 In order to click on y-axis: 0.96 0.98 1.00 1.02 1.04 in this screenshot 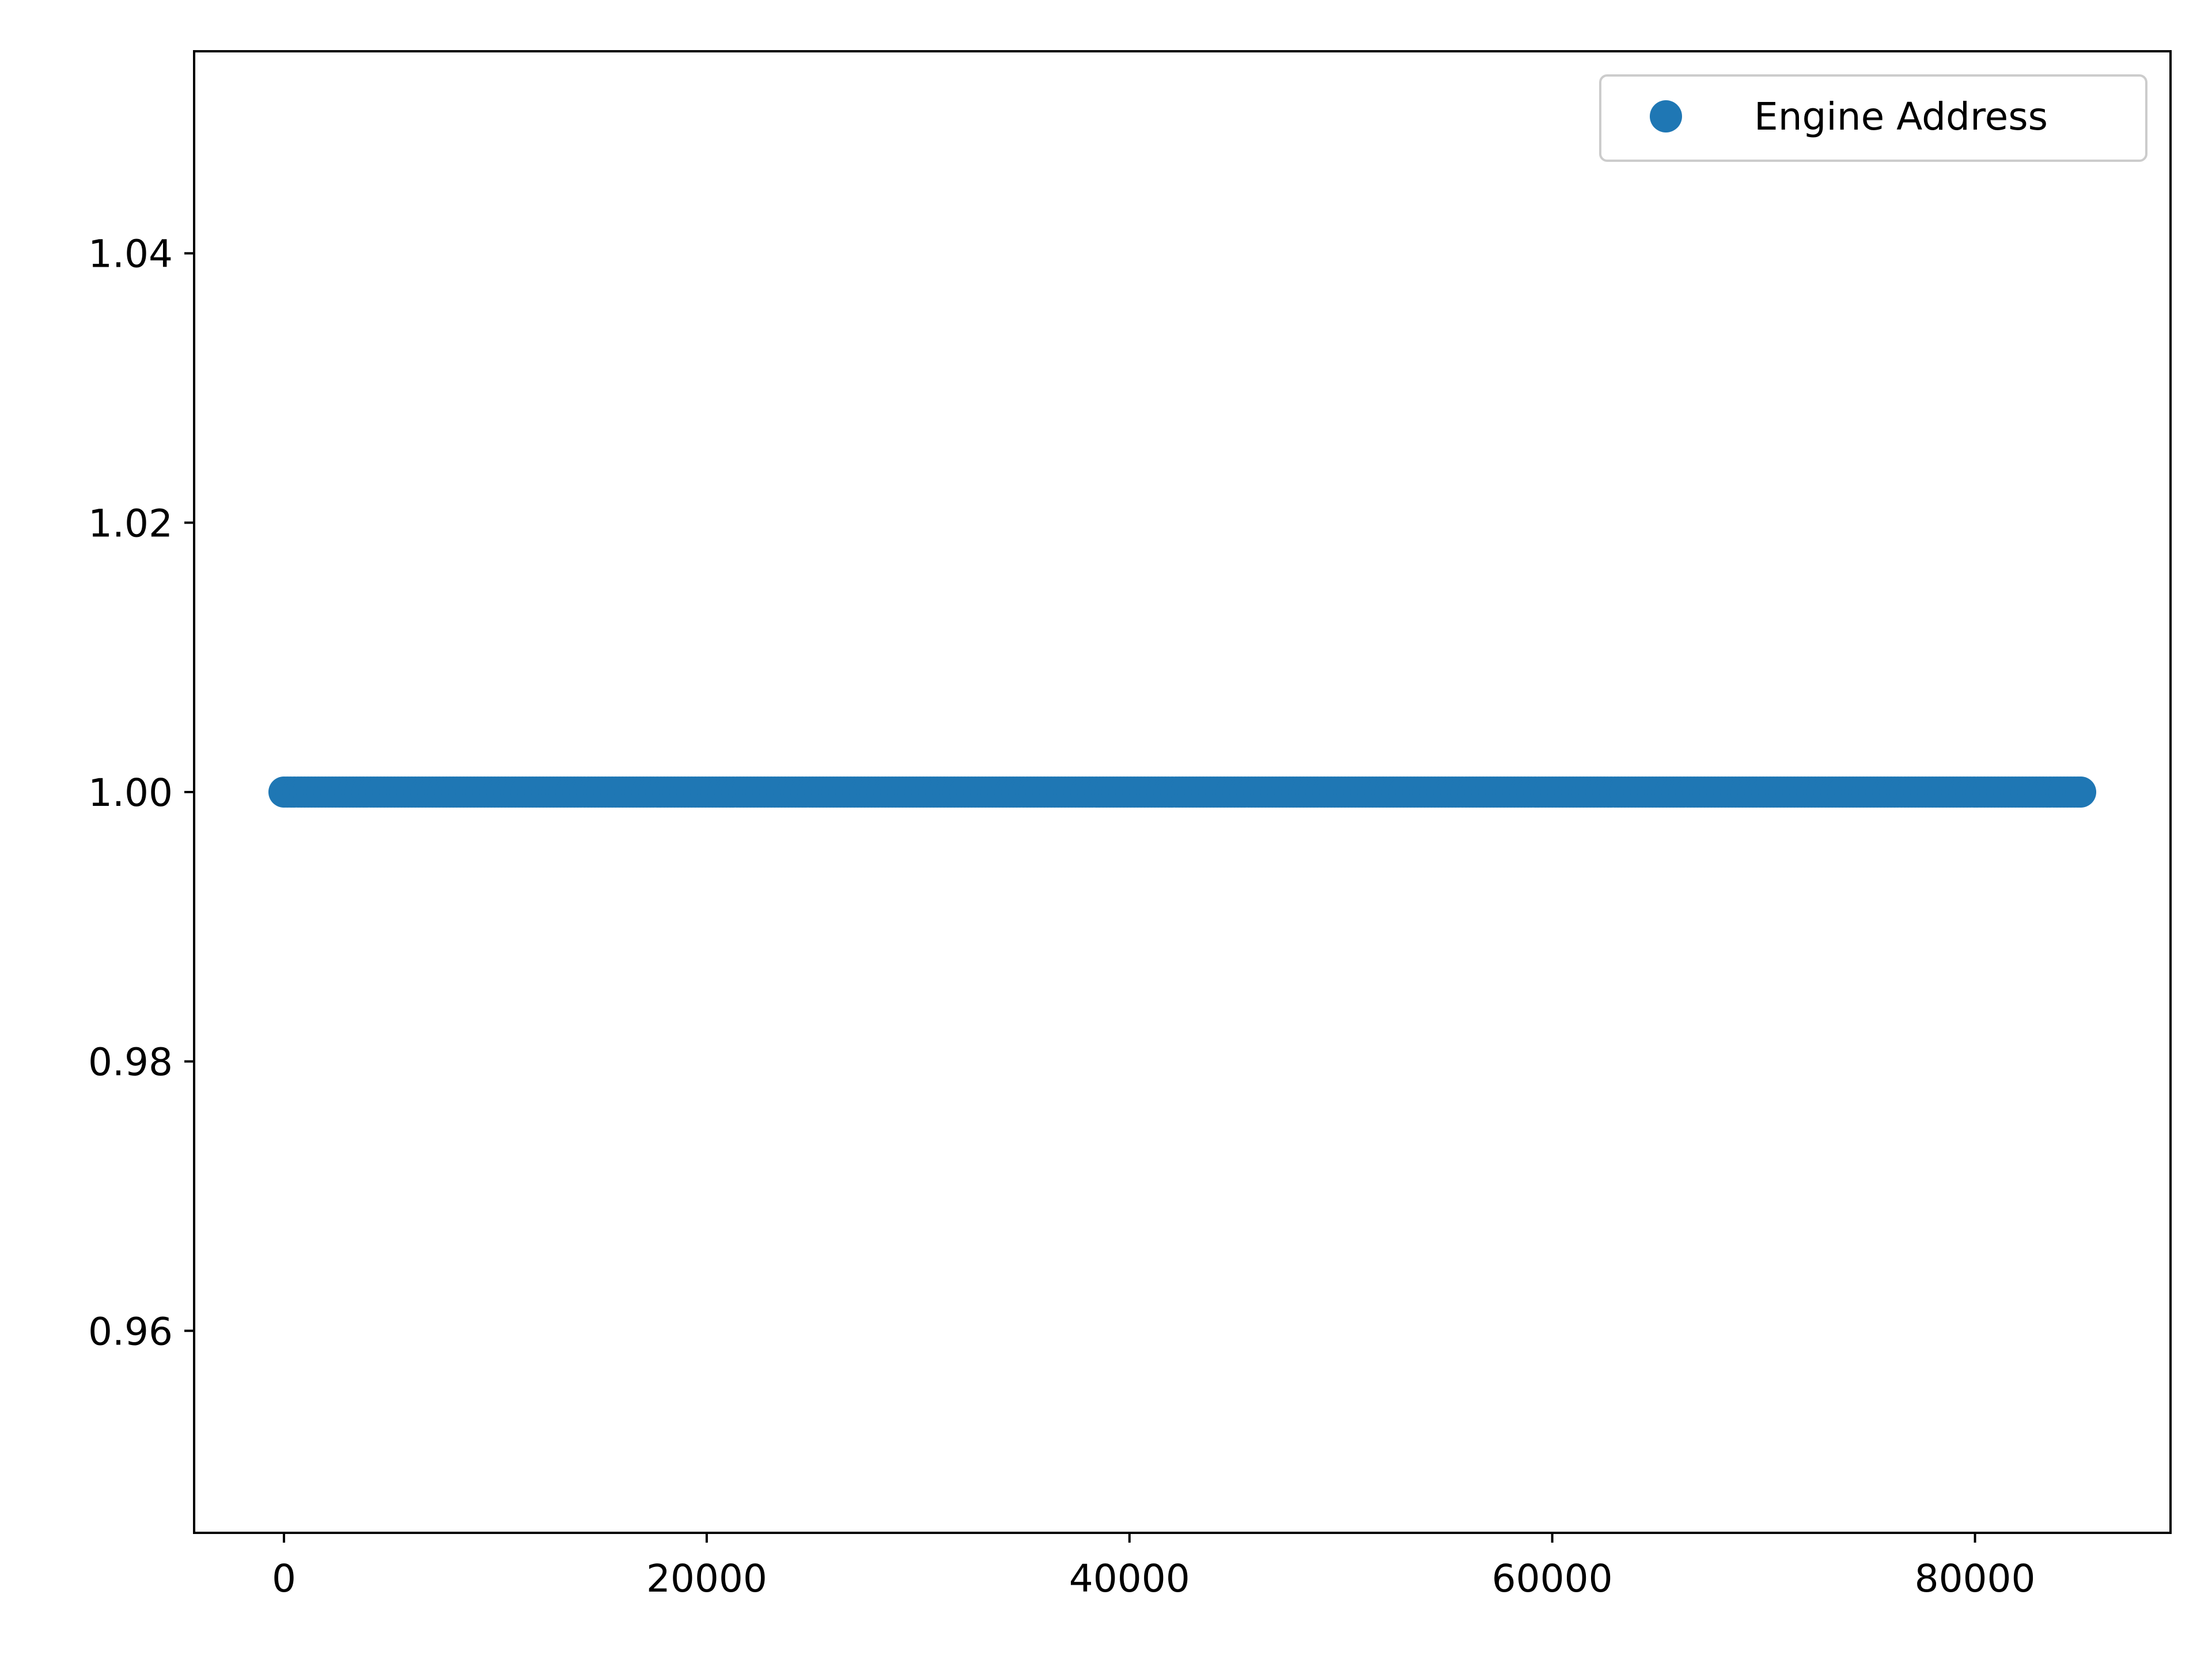, I will do `click(141, 793)`.